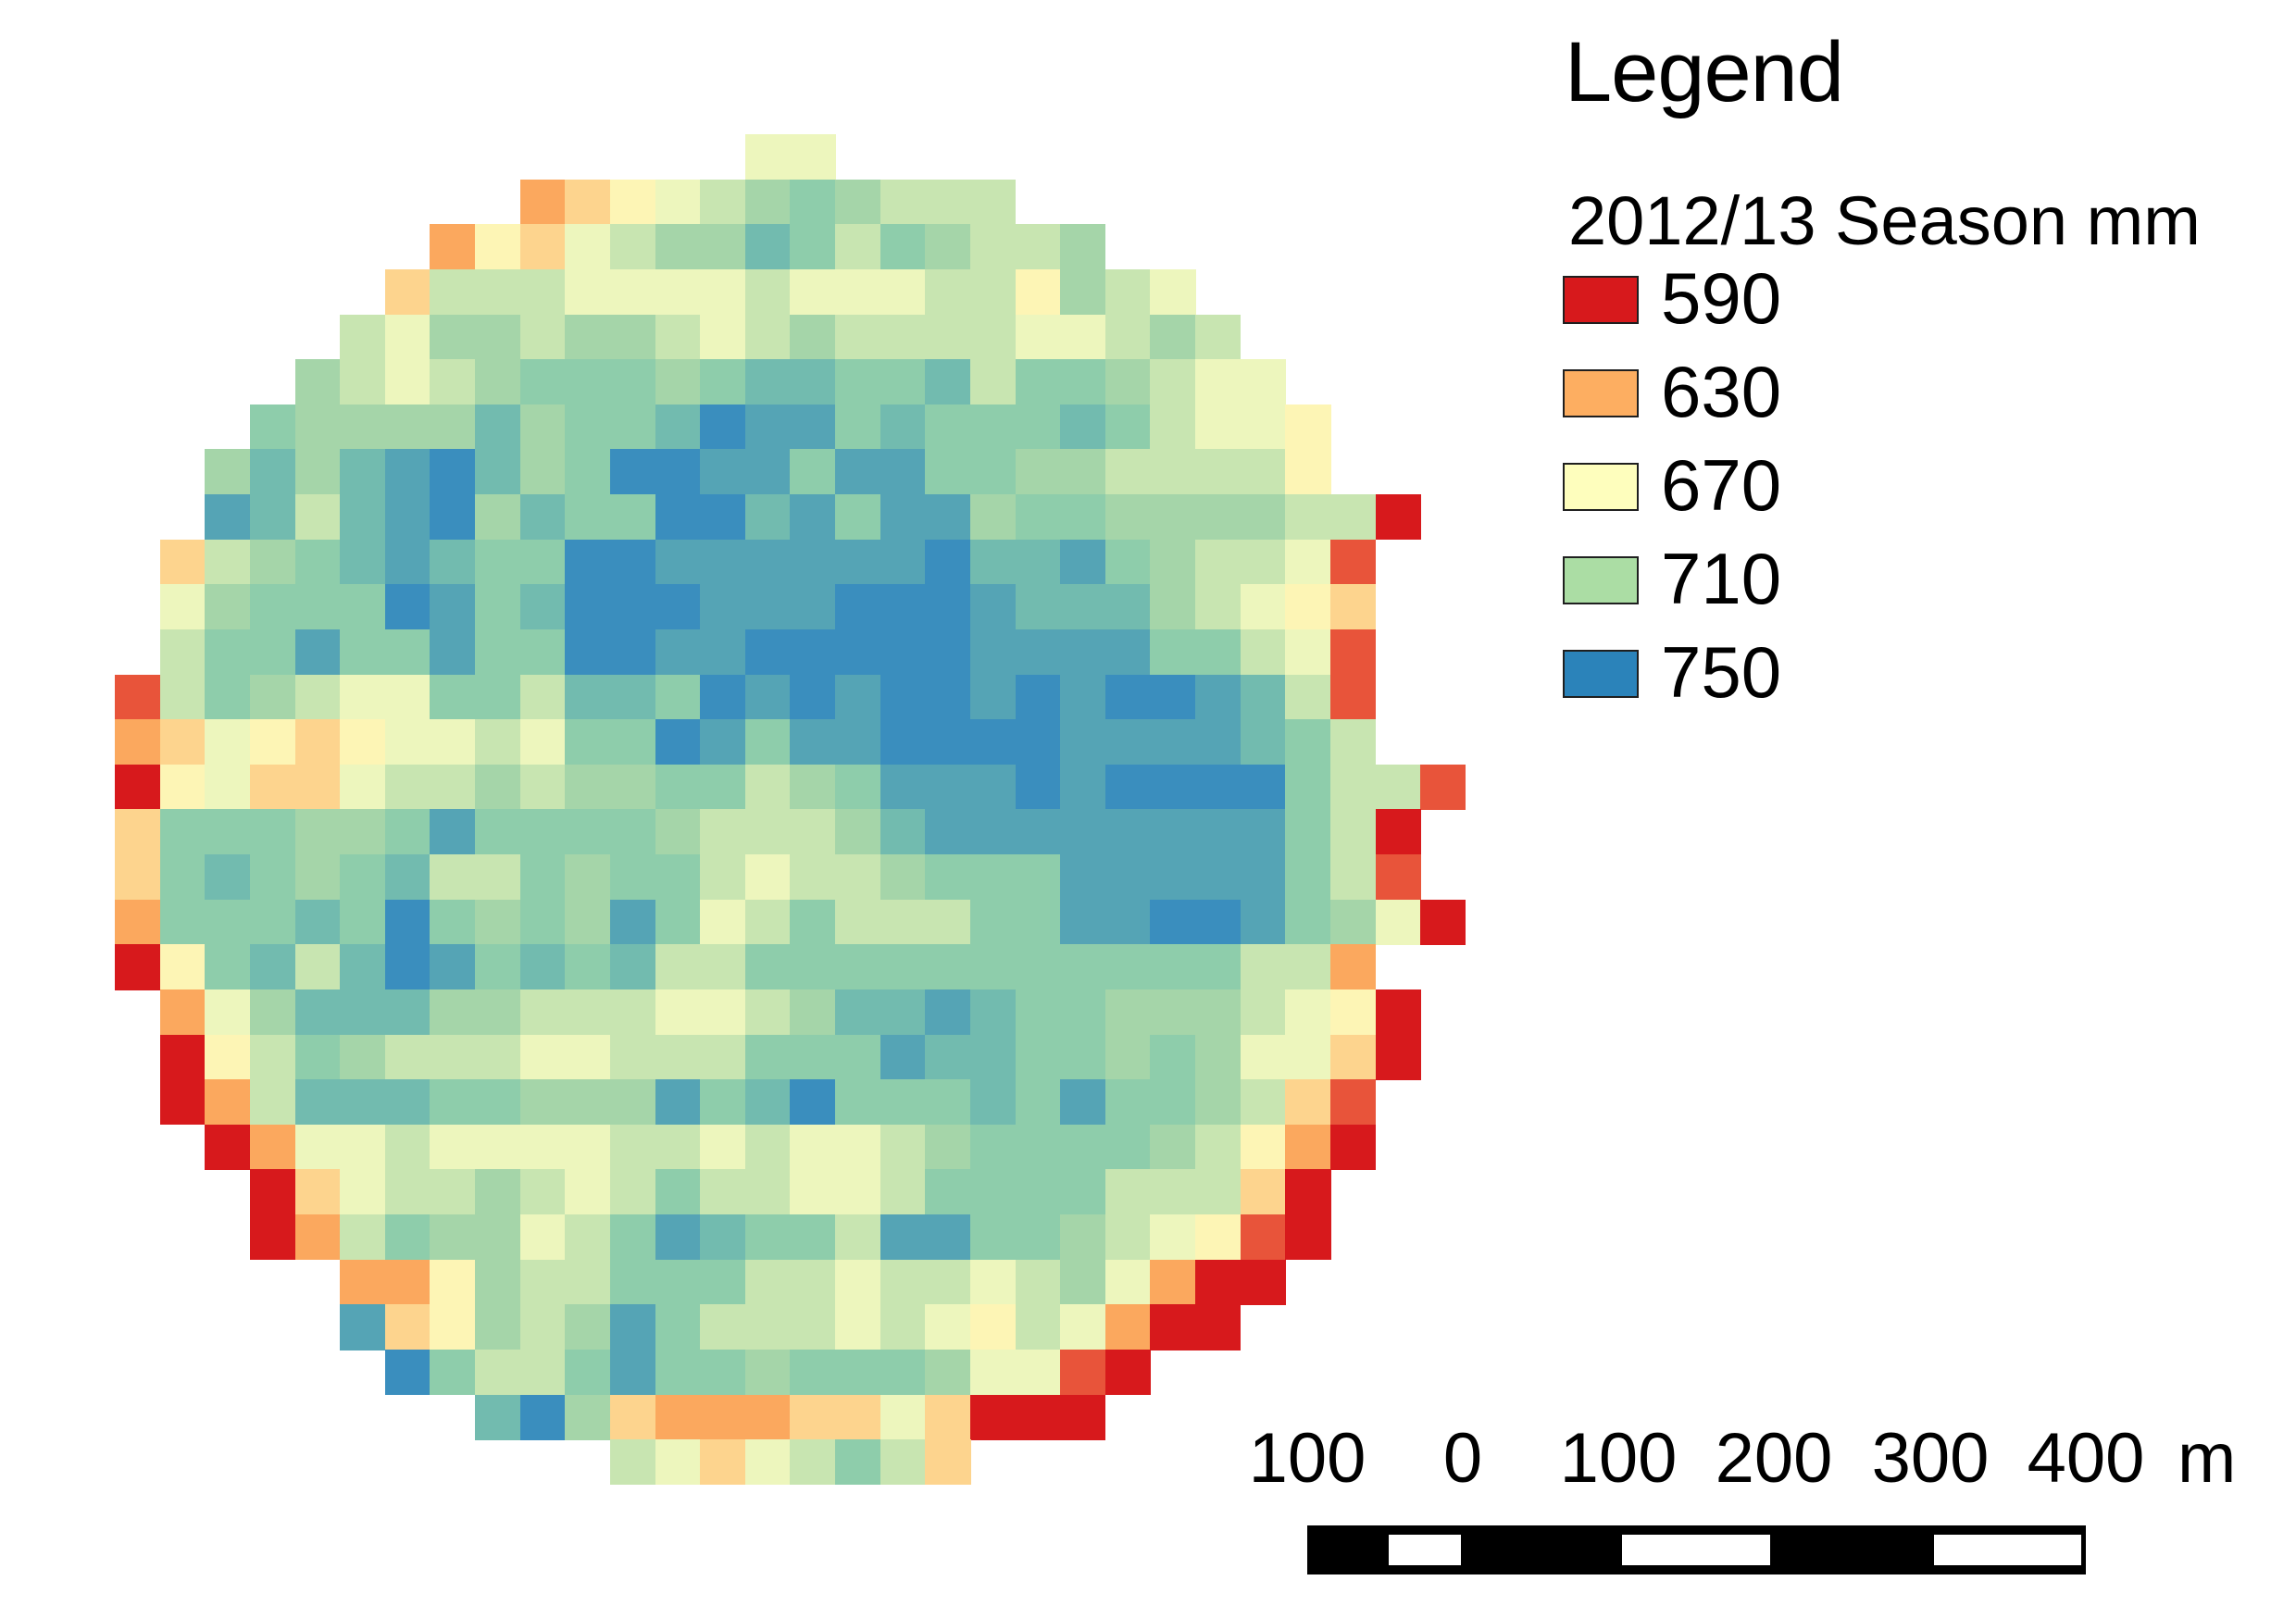 This screenshot has height=1618, width=2296. I want to click on legend-label: 590, so click(1721, 298).